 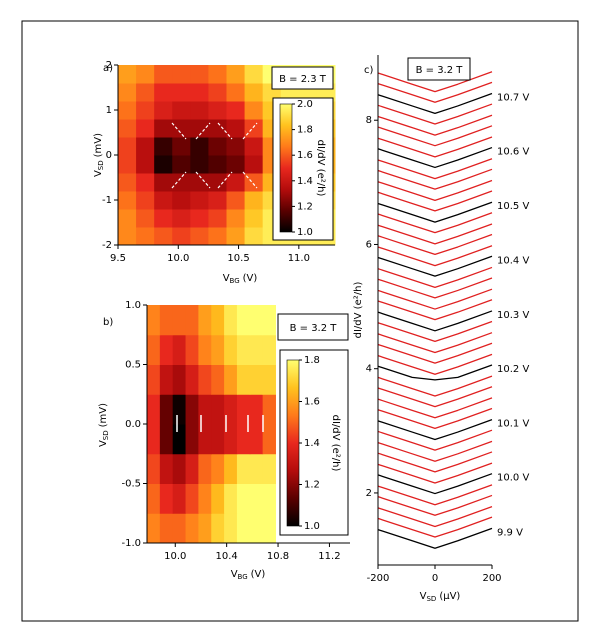 What do you see at coordinates (133, 424) in the screenshot?
I see `y-tick-label: 0.0` at bounding box center [133, 424].